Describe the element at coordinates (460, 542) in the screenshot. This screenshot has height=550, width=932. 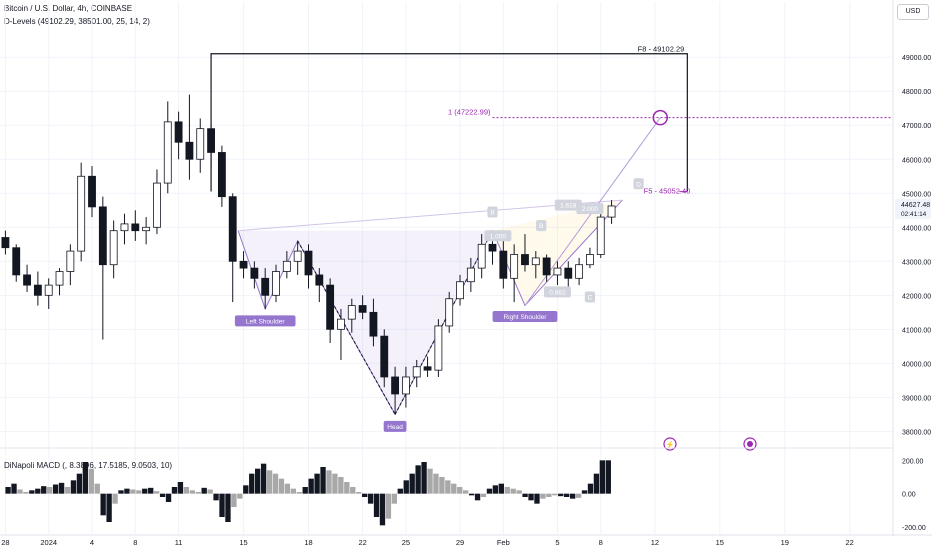
I see `time-tick-label: 29` at that location.